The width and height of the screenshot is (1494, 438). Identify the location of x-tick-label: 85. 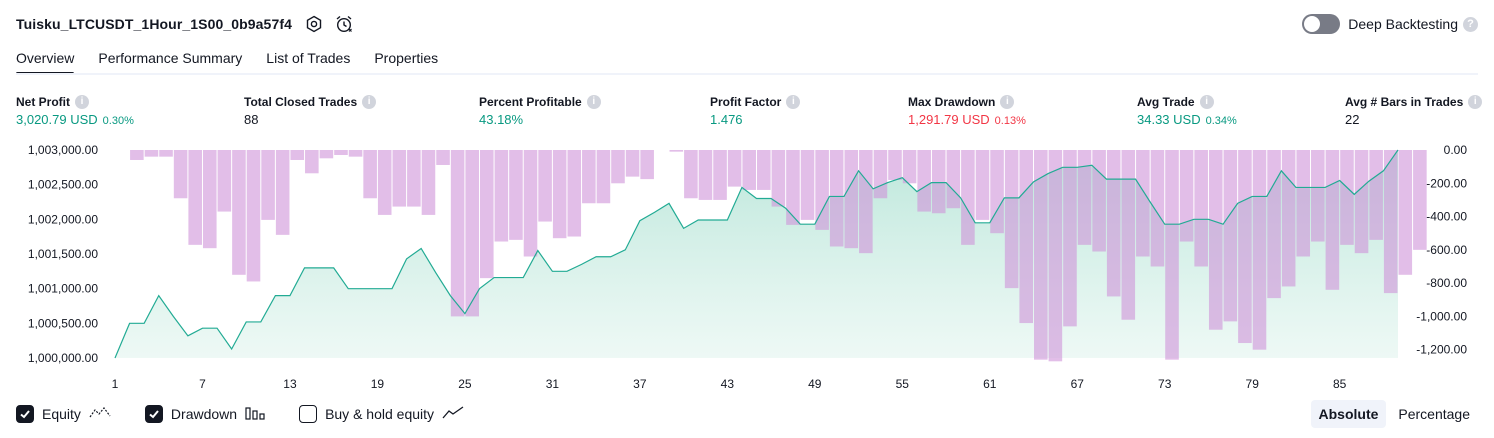
(1340, 384).